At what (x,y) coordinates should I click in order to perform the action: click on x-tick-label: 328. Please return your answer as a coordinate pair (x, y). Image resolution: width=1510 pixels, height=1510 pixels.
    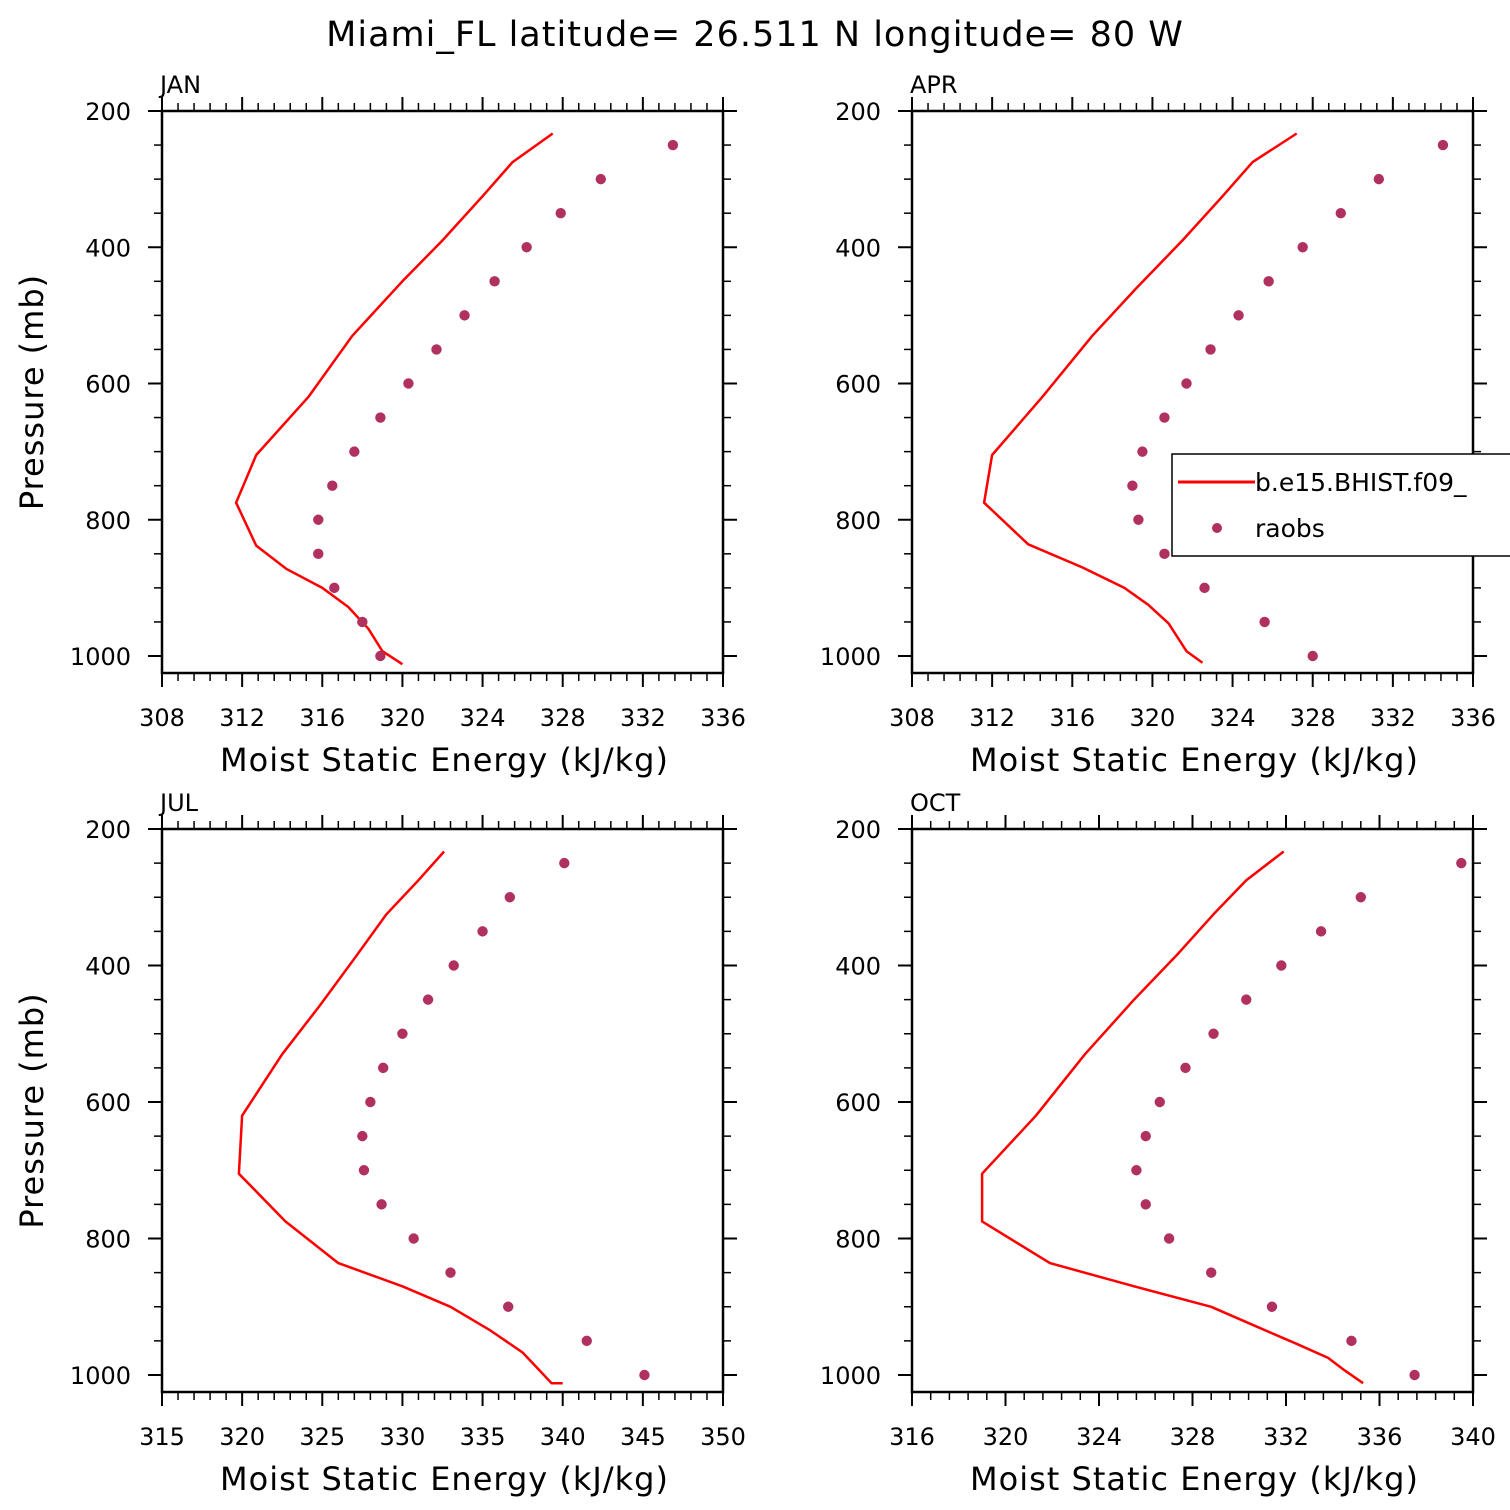
    Looking at the image, I should click on (563, 718).